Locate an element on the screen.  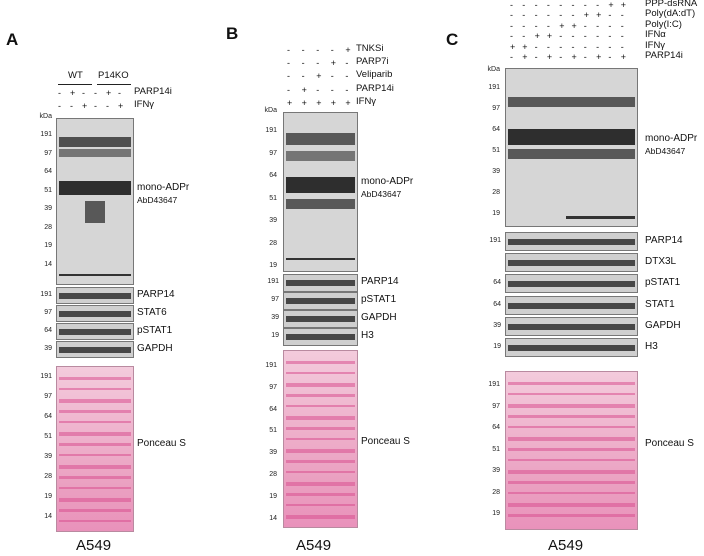
treatment-label: Veliparib is located at coordinates (374, 75).